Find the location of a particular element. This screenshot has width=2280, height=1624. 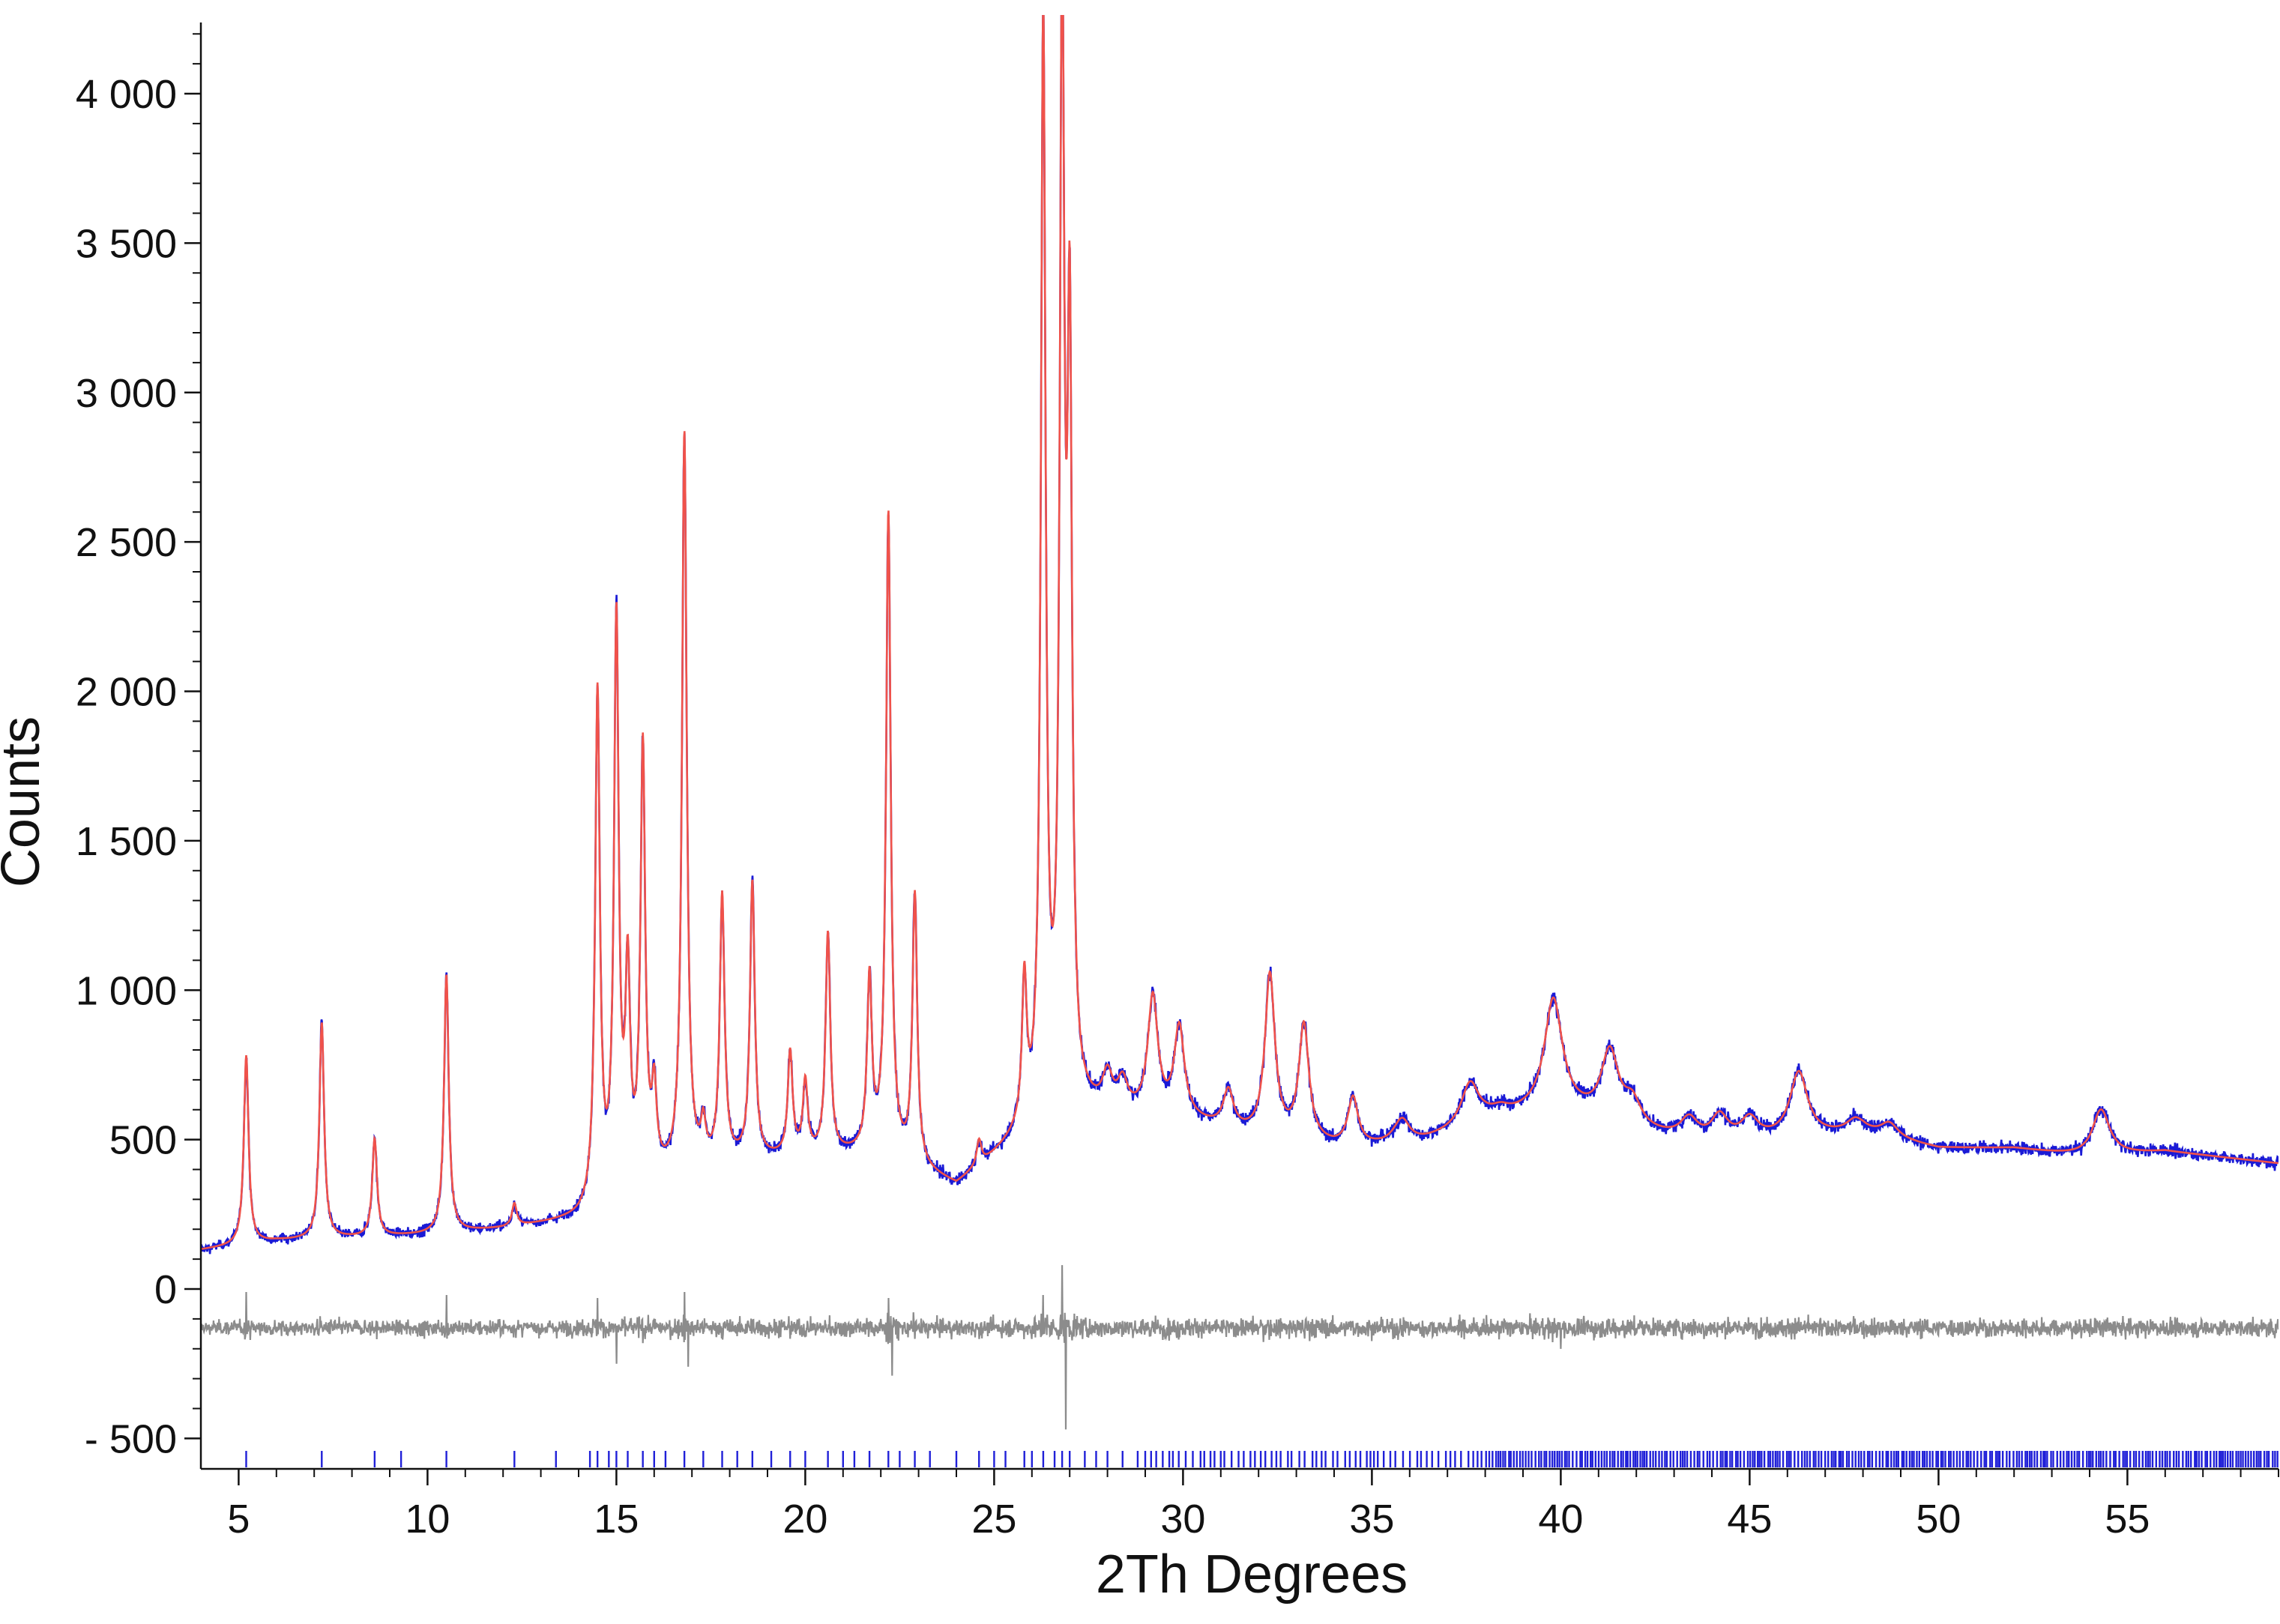

y-tick-label: 2 000 is located at coordinates (126, 692).